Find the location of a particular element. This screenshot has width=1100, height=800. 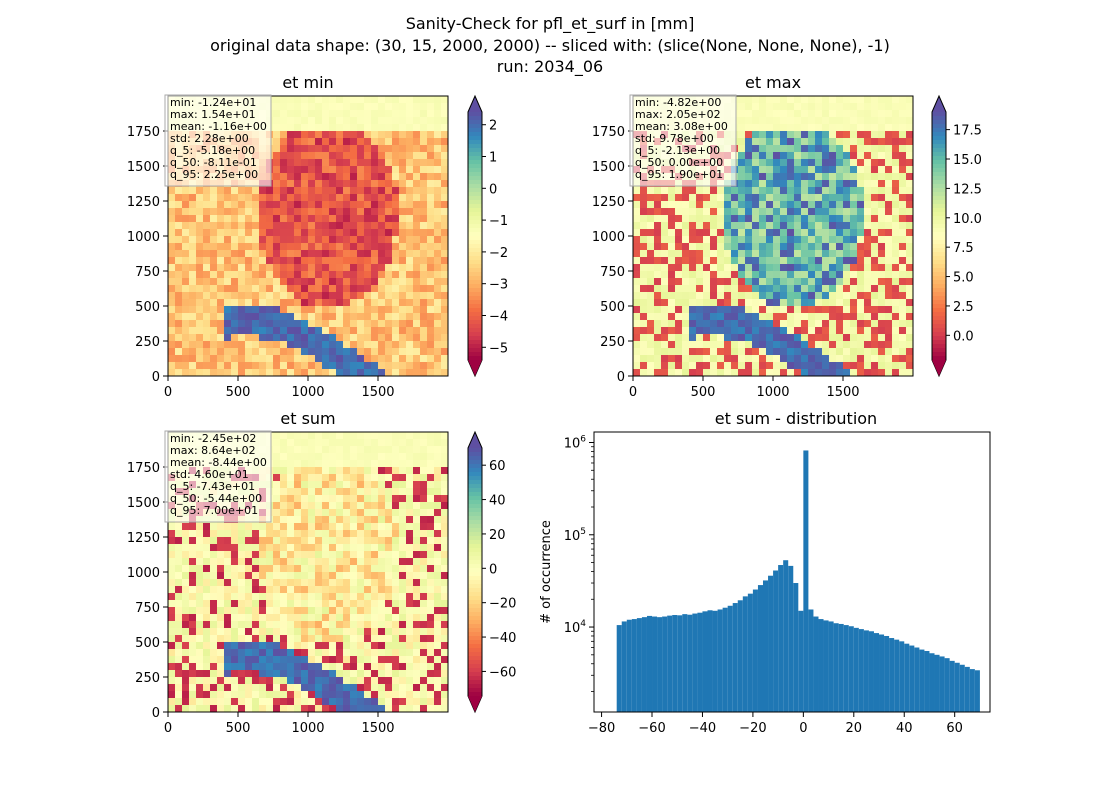

colorbar-tick-label: −5 is located at coordinates (498, 348).